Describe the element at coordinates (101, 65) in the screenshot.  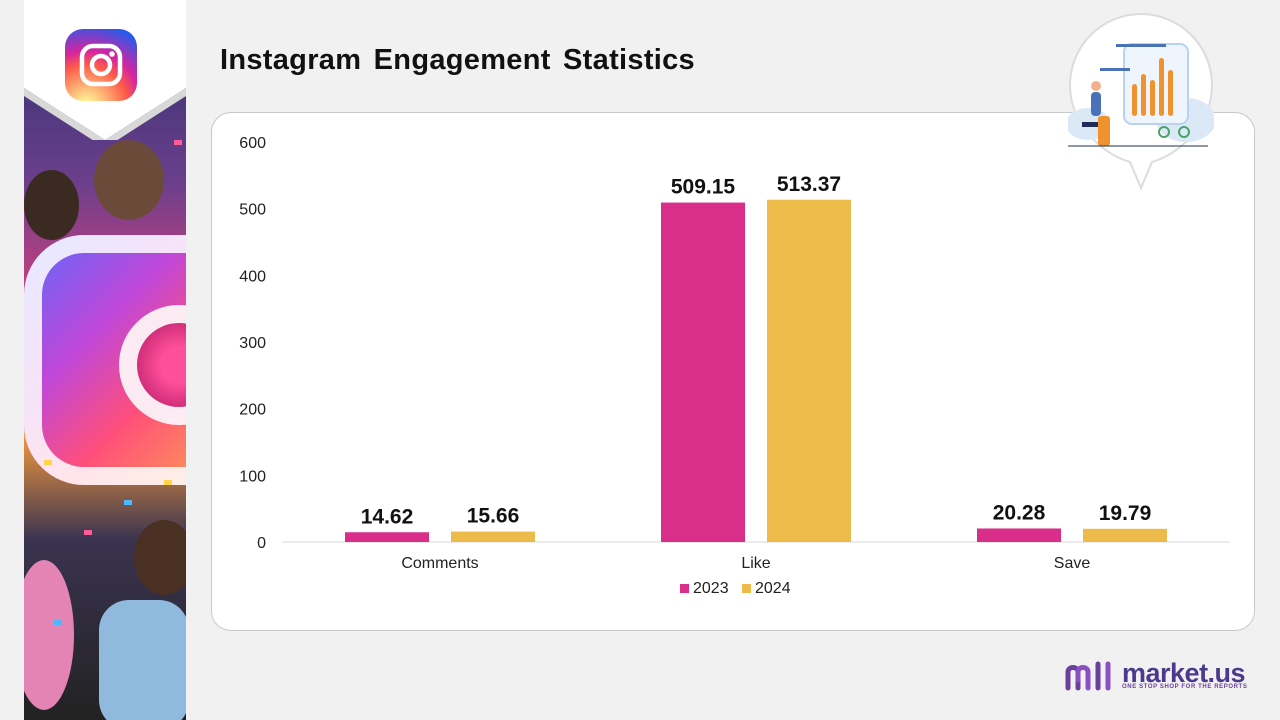
I see `instagram-logo-icon` at that location.